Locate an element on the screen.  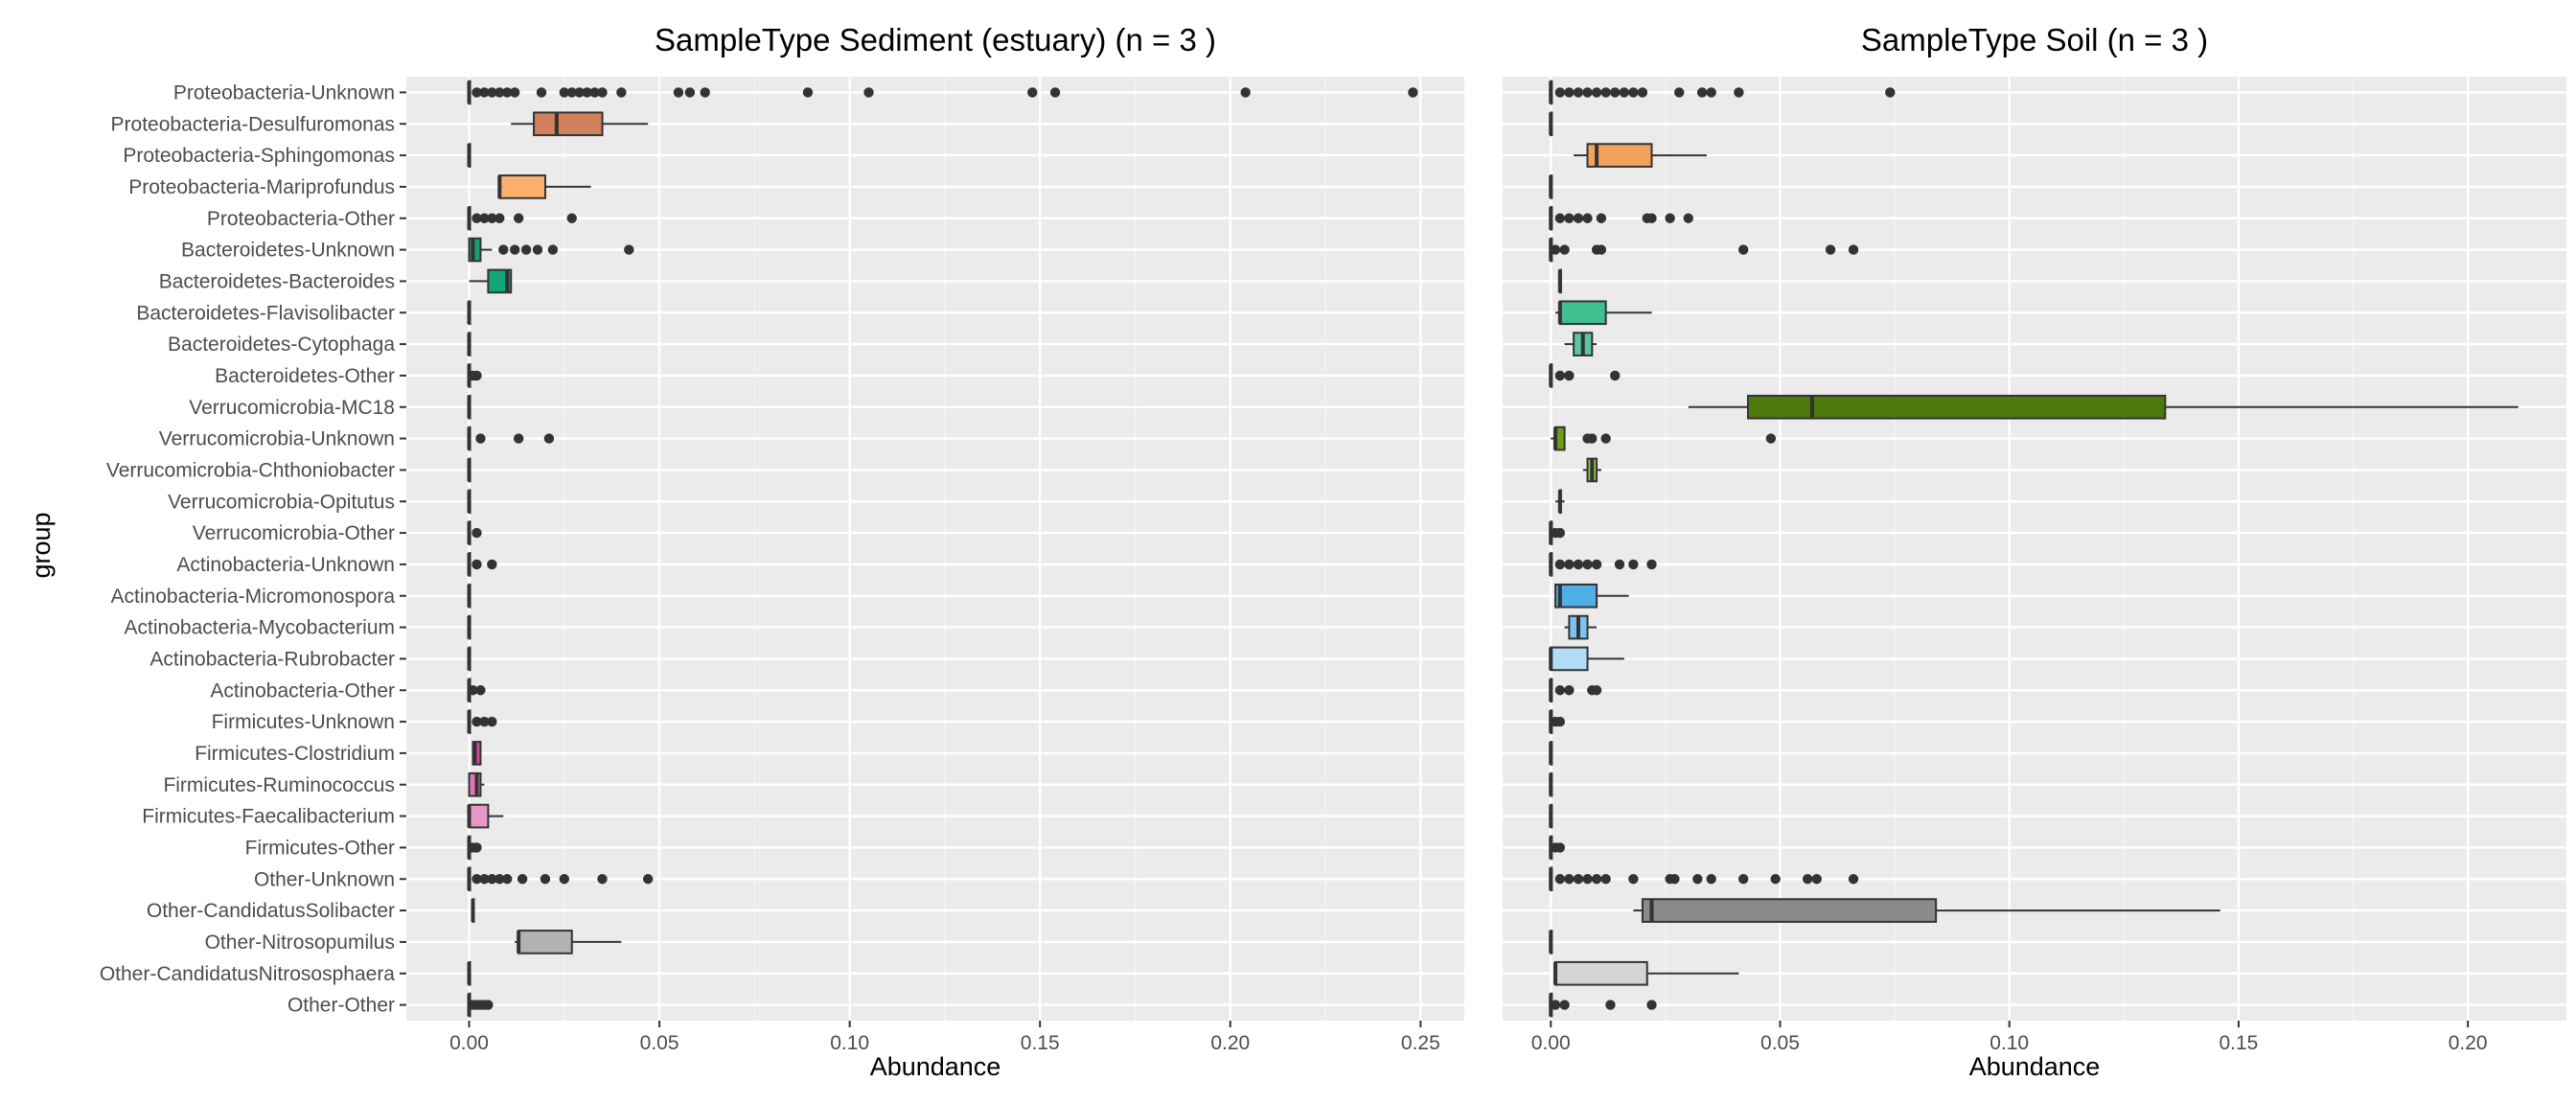
y-tick-label-other-candidatussolibacter: Other-CandidatusSolibacter is located at coordinates (271, 911).